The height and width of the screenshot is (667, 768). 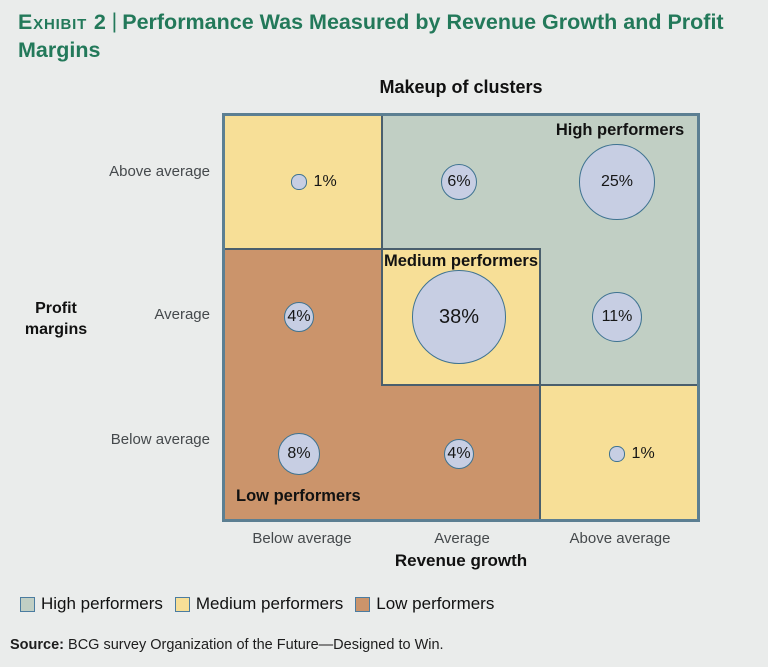 I want to click on legend-swatch-medium-performers, so click(x=182, y=604).